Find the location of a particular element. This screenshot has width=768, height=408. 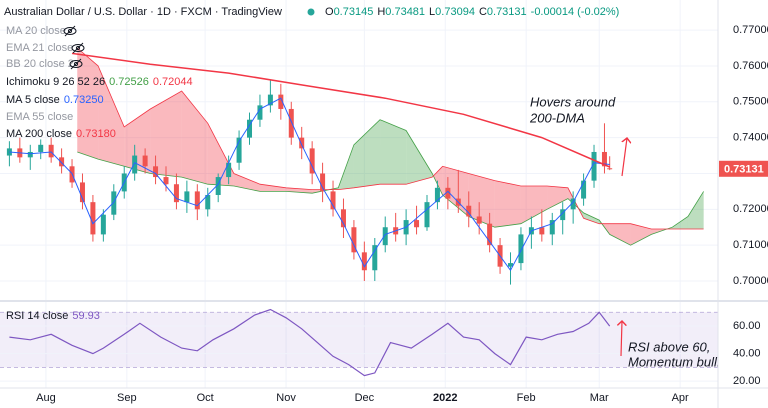

legend-item: Ichimoku 9 26 52 26 0.72526 0.72044 is located at coordinates (99, 82).